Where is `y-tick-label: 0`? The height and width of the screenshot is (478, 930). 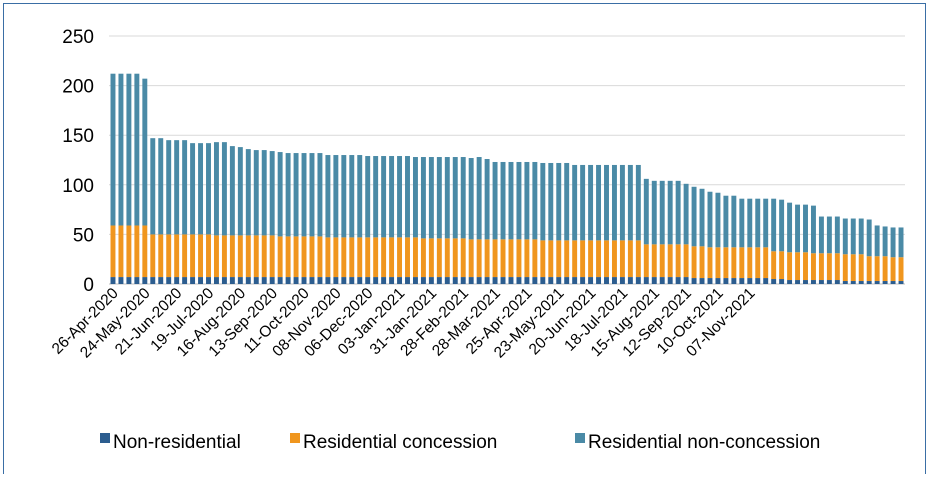 y-tick-label: 0 is located at coordinates (88, 285).